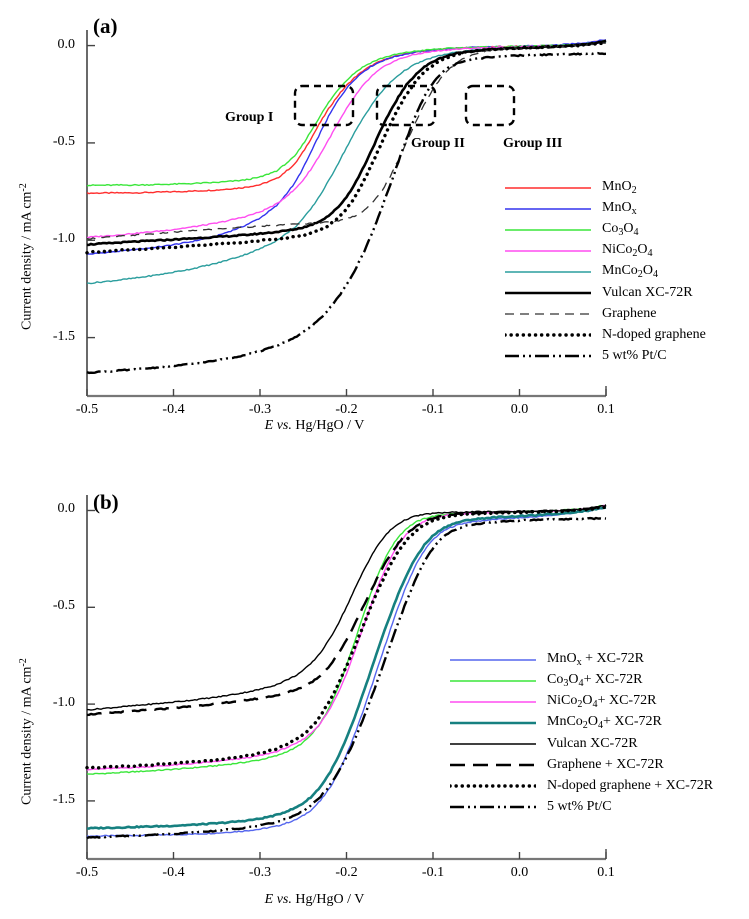 Image resolution: width=749 pixels, height=919 pixels. I want to click on legend-item-label: MnO2, so click(619, 187).